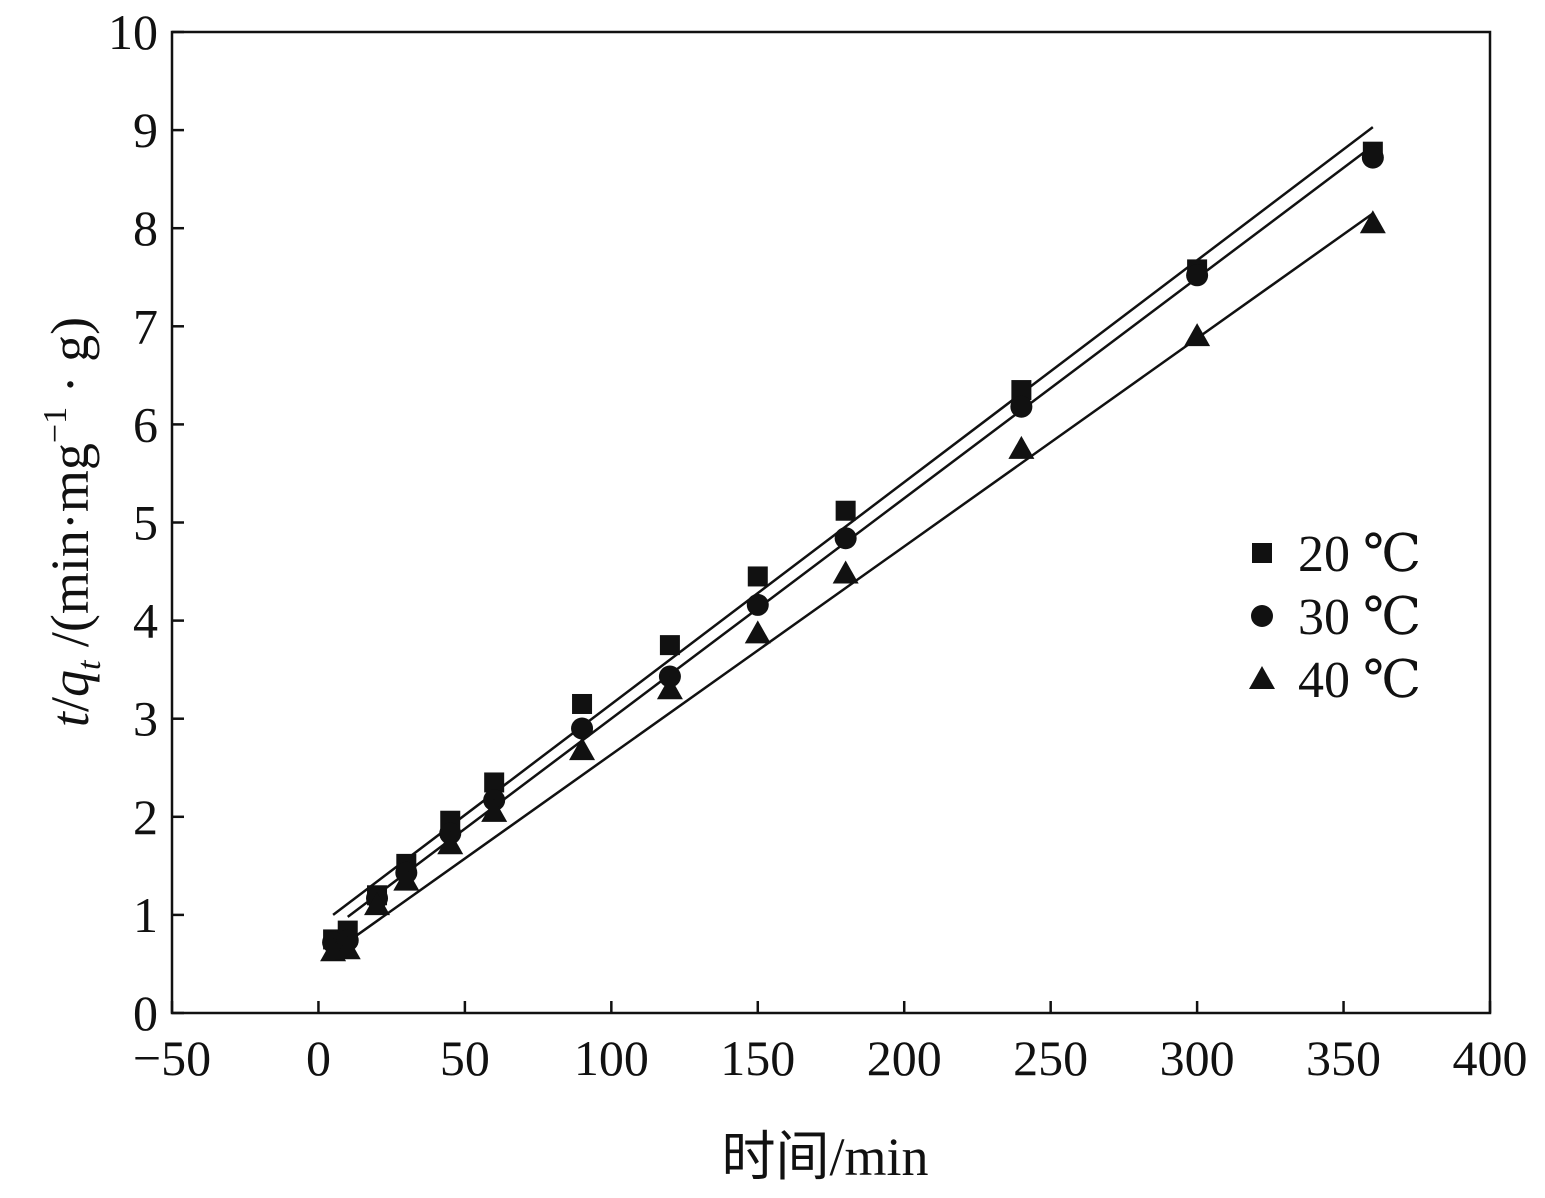 The height and width of the screenshot is (1198, 1545). What do you see at coordinates (318, 1058) in the screenshot?
I see `x-tick-label: 0` at bounding box center [318, 1058].